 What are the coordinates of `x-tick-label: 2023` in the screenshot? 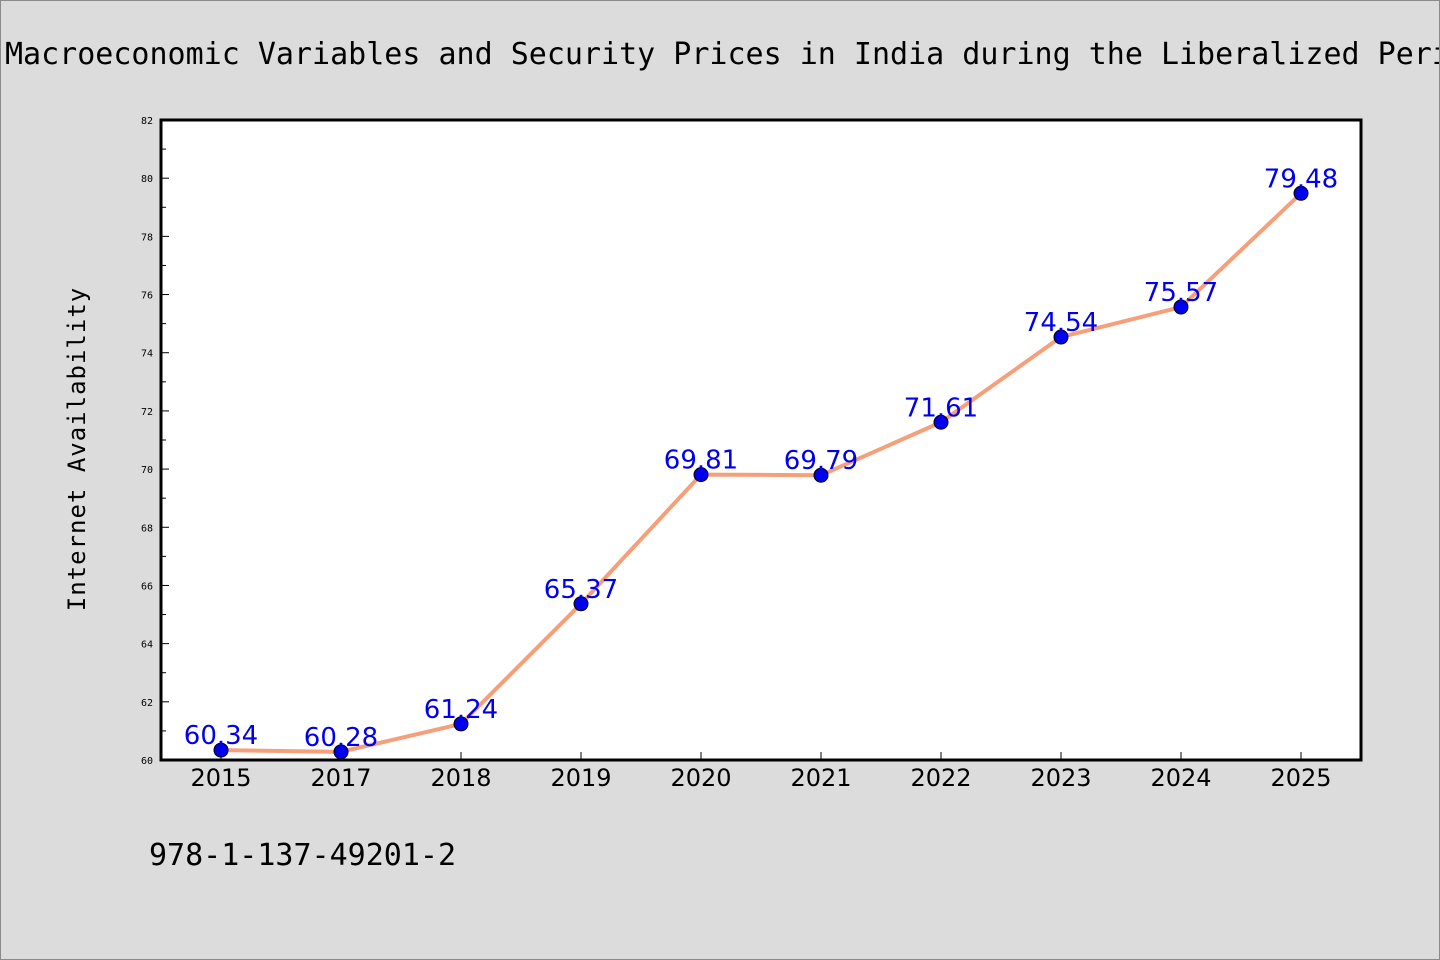 It's located at (1060, 778).